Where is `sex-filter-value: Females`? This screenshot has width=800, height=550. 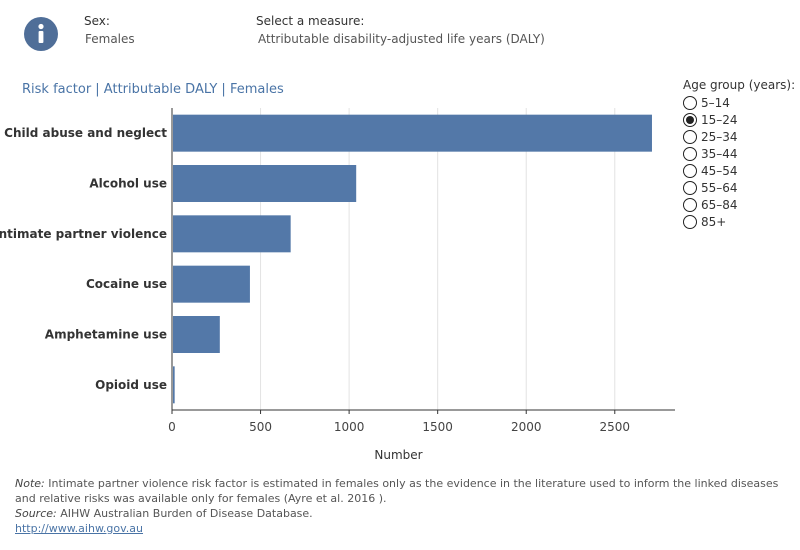 sex-filter-value: Females is located at coordinates (110, 39).